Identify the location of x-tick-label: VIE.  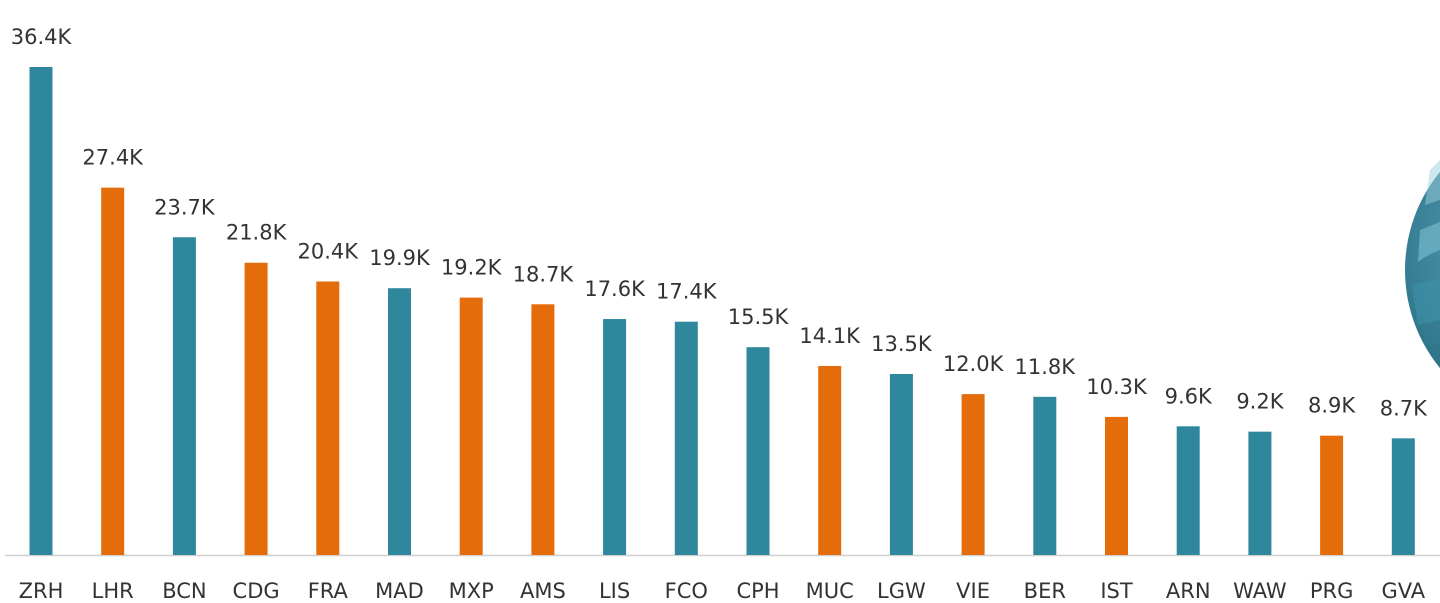
(973, 591).